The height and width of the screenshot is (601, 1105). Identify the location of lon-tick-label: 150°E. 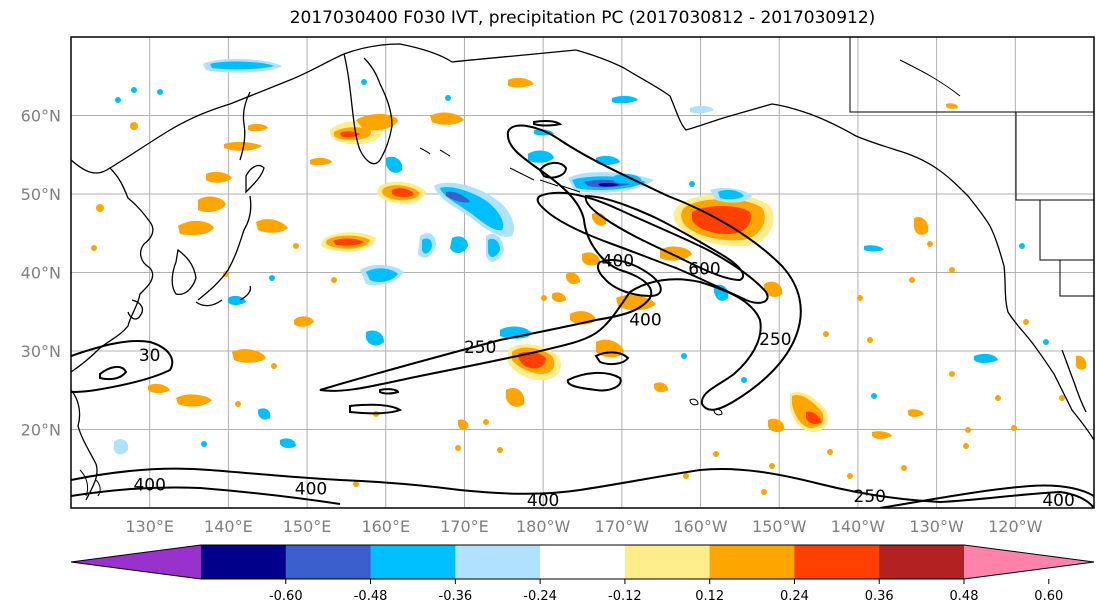
(307, 526).